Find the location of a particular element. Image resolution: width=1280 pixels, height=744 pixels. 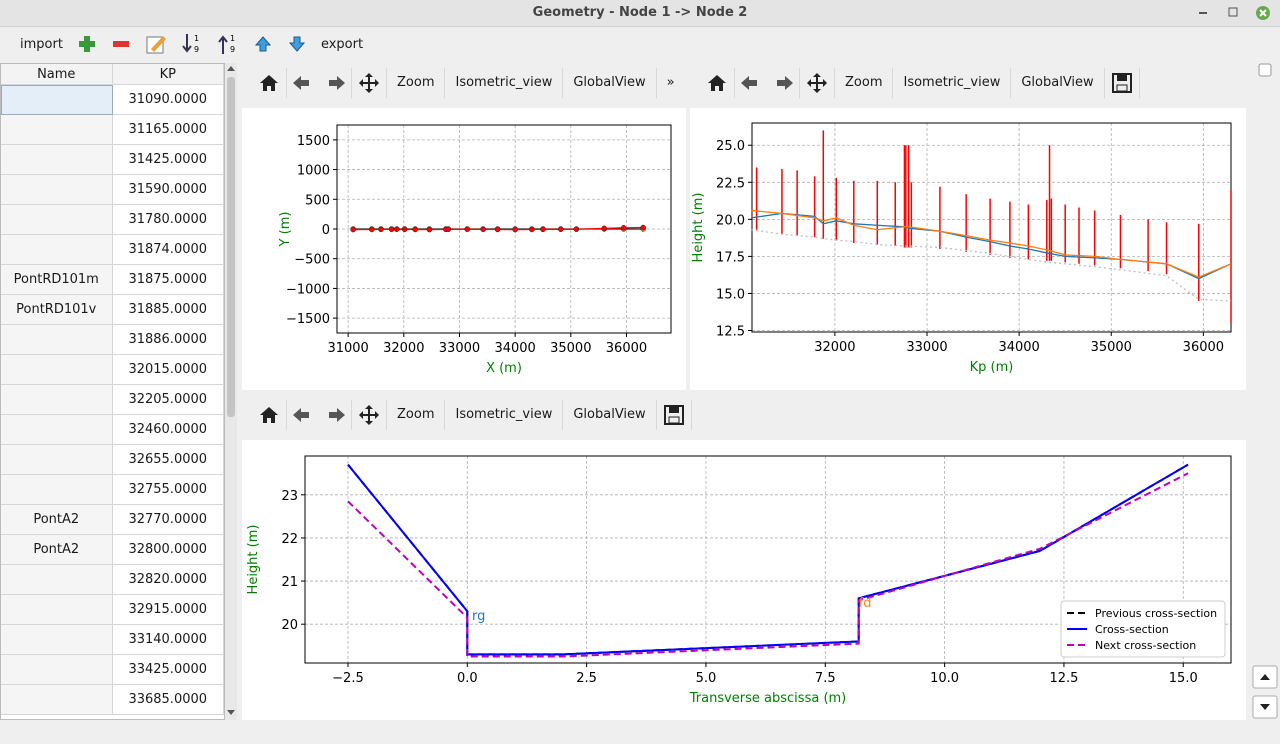

table-row: PontRD101v 31885.0000 is located at coordinates (112, 310).